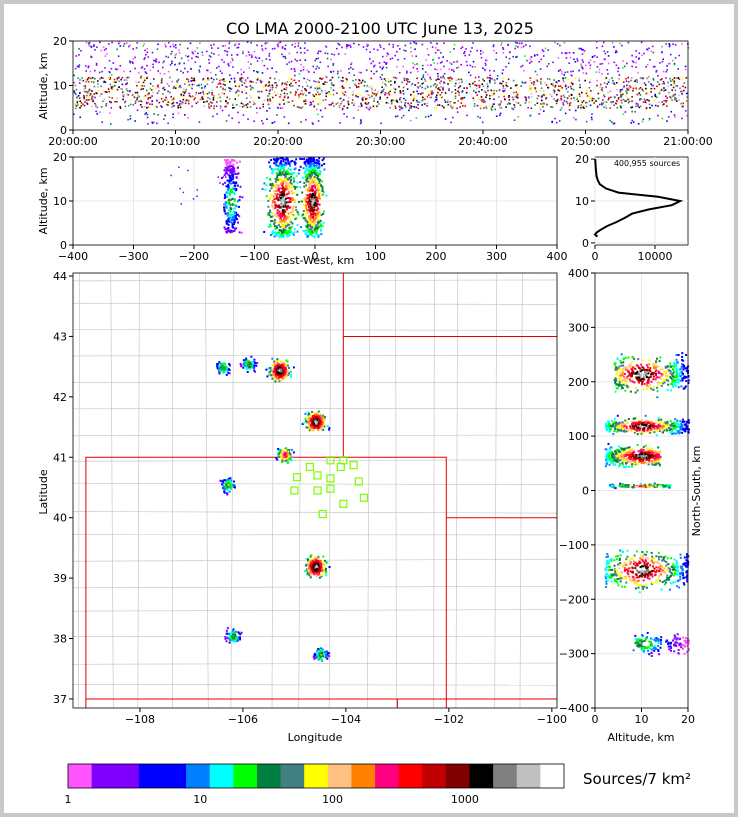  Describe the element at coordinates (315, 201) in the screenshot. I see `ew-altitude-sources` at that location.